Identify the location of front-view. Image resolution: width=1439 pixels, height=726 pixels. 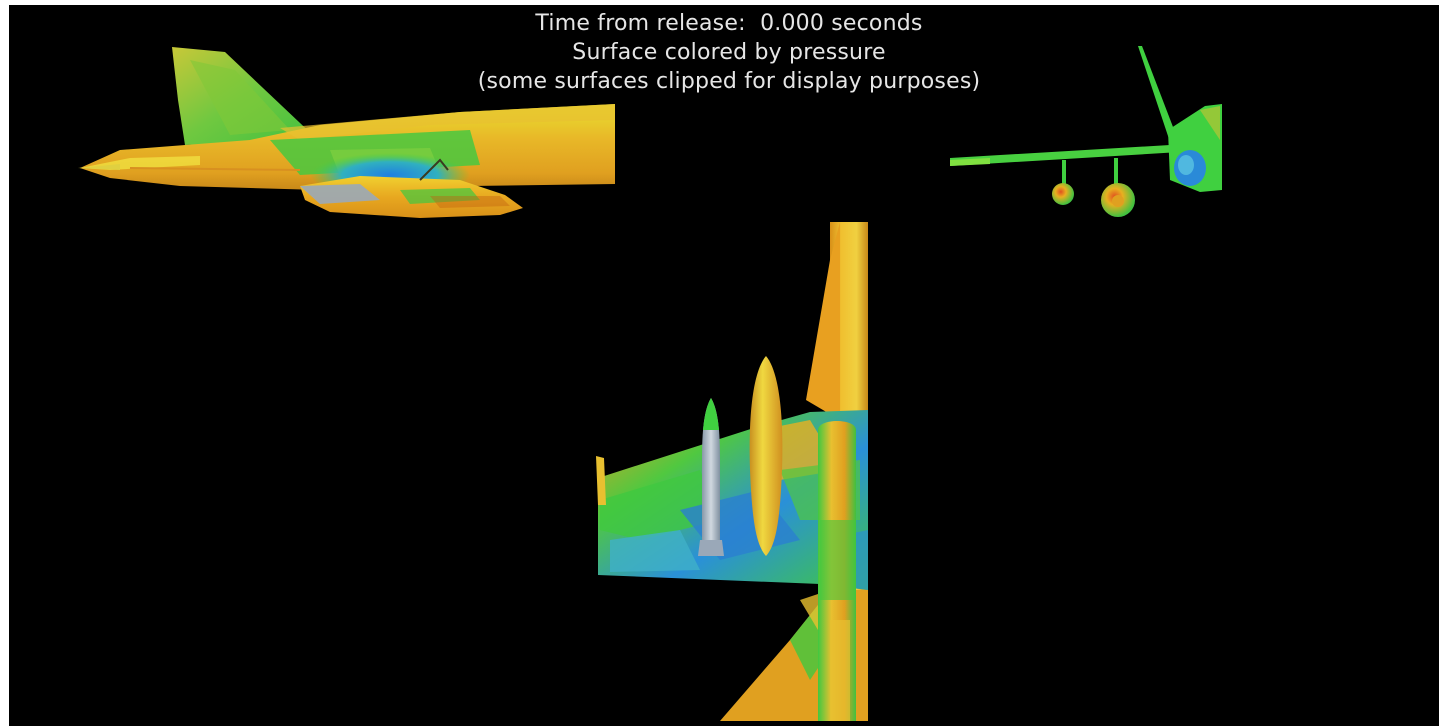
(1086, 131).